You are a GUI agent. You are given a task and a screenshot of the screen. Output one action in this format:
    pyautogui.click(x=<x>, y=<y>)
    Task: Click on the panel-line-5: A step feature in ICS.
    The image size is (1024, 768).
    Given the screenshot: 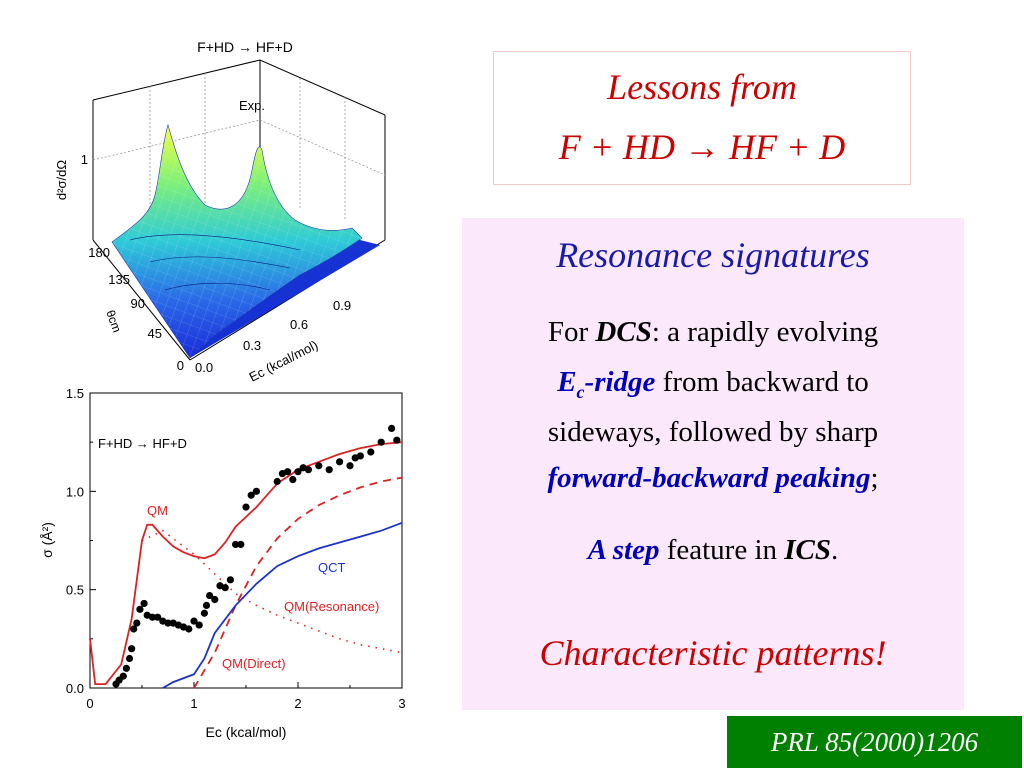 What is the action you would take?
    pyautogui.click(x=713, y=550)
    